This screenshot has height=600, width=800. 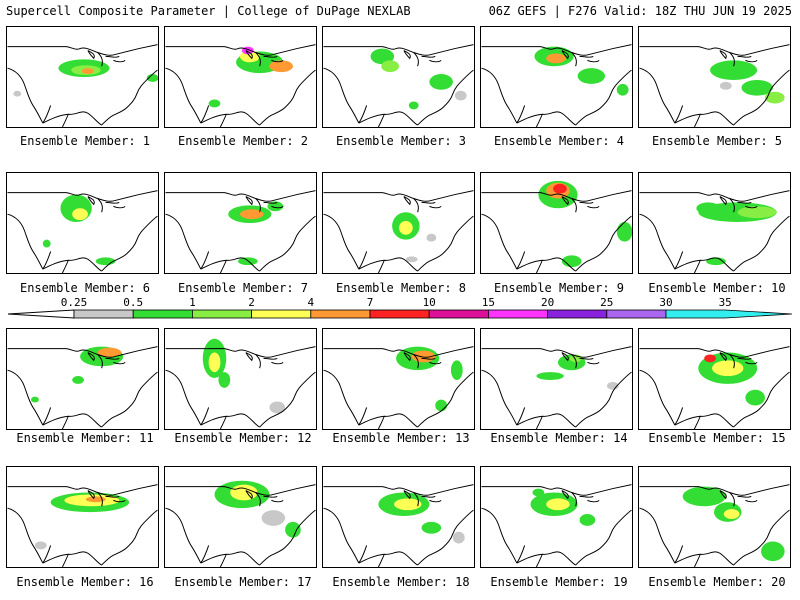 I want to click on ensemble-member-label: Ensemble Member: 5, so click(x=717, y=141).